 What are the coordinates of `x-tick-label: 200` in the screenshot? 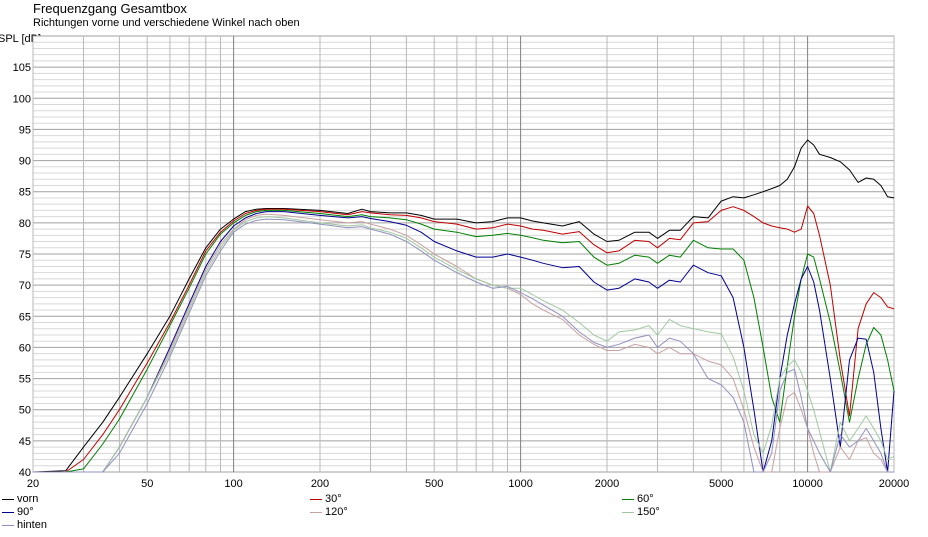 It's located at (320, 484).